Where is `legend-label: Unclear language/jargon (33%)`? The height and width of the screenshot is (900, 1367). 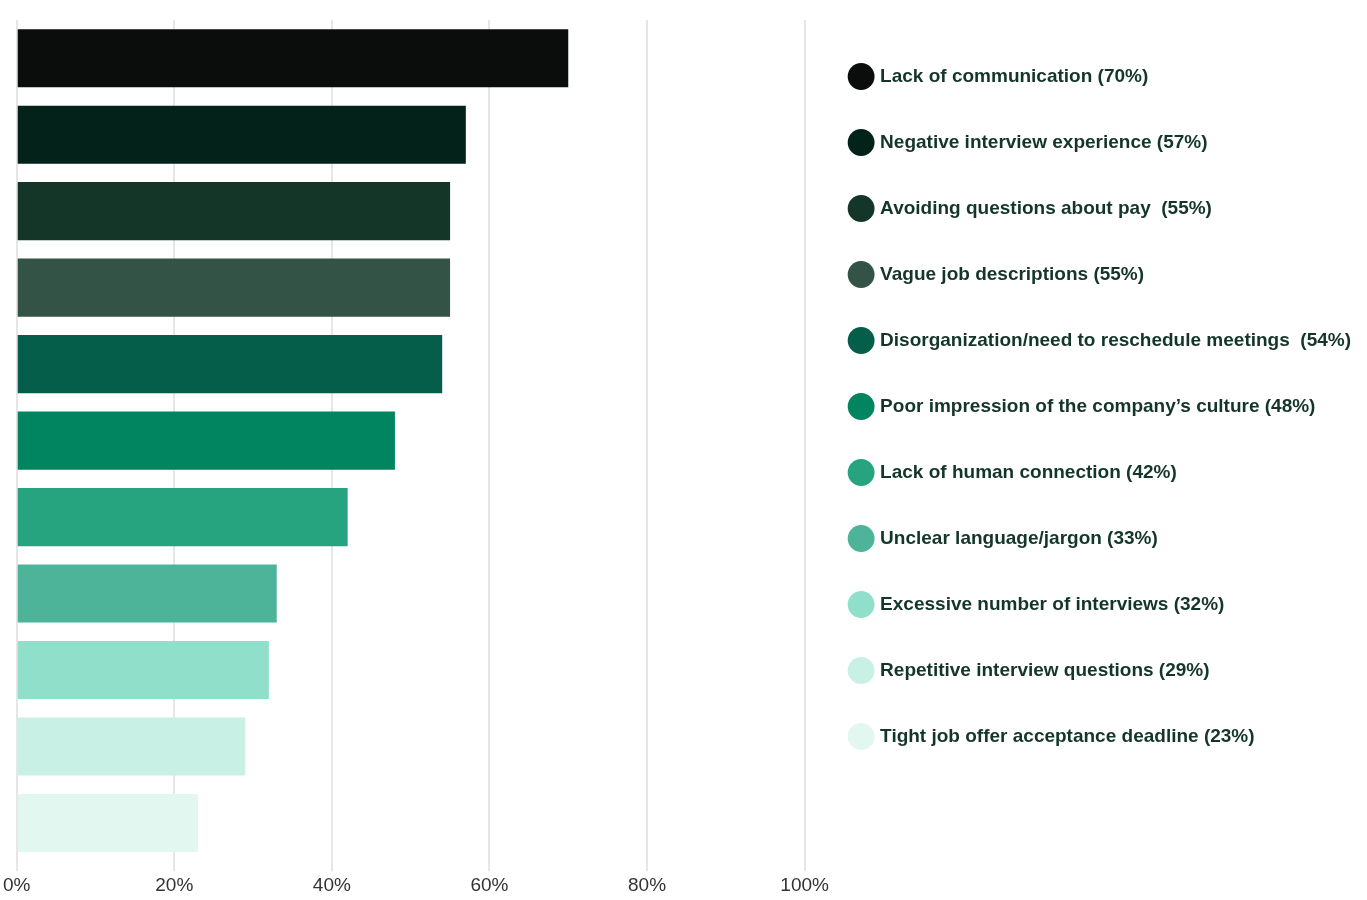 legend-label: Unclear language/jargon (33%) is located at coordinates (1019, 537).